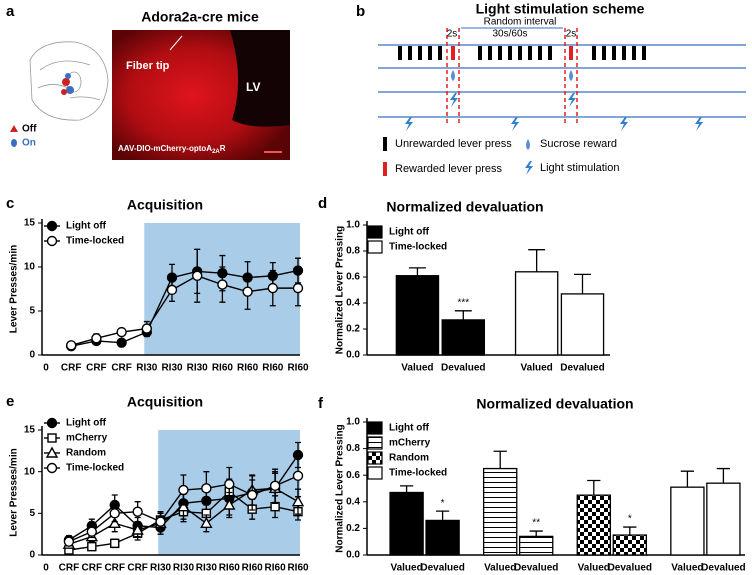 Image resolution: width=752 pixels, height=575 pixels. I want to click on legend-label: Time-locked, so click(418, 247).